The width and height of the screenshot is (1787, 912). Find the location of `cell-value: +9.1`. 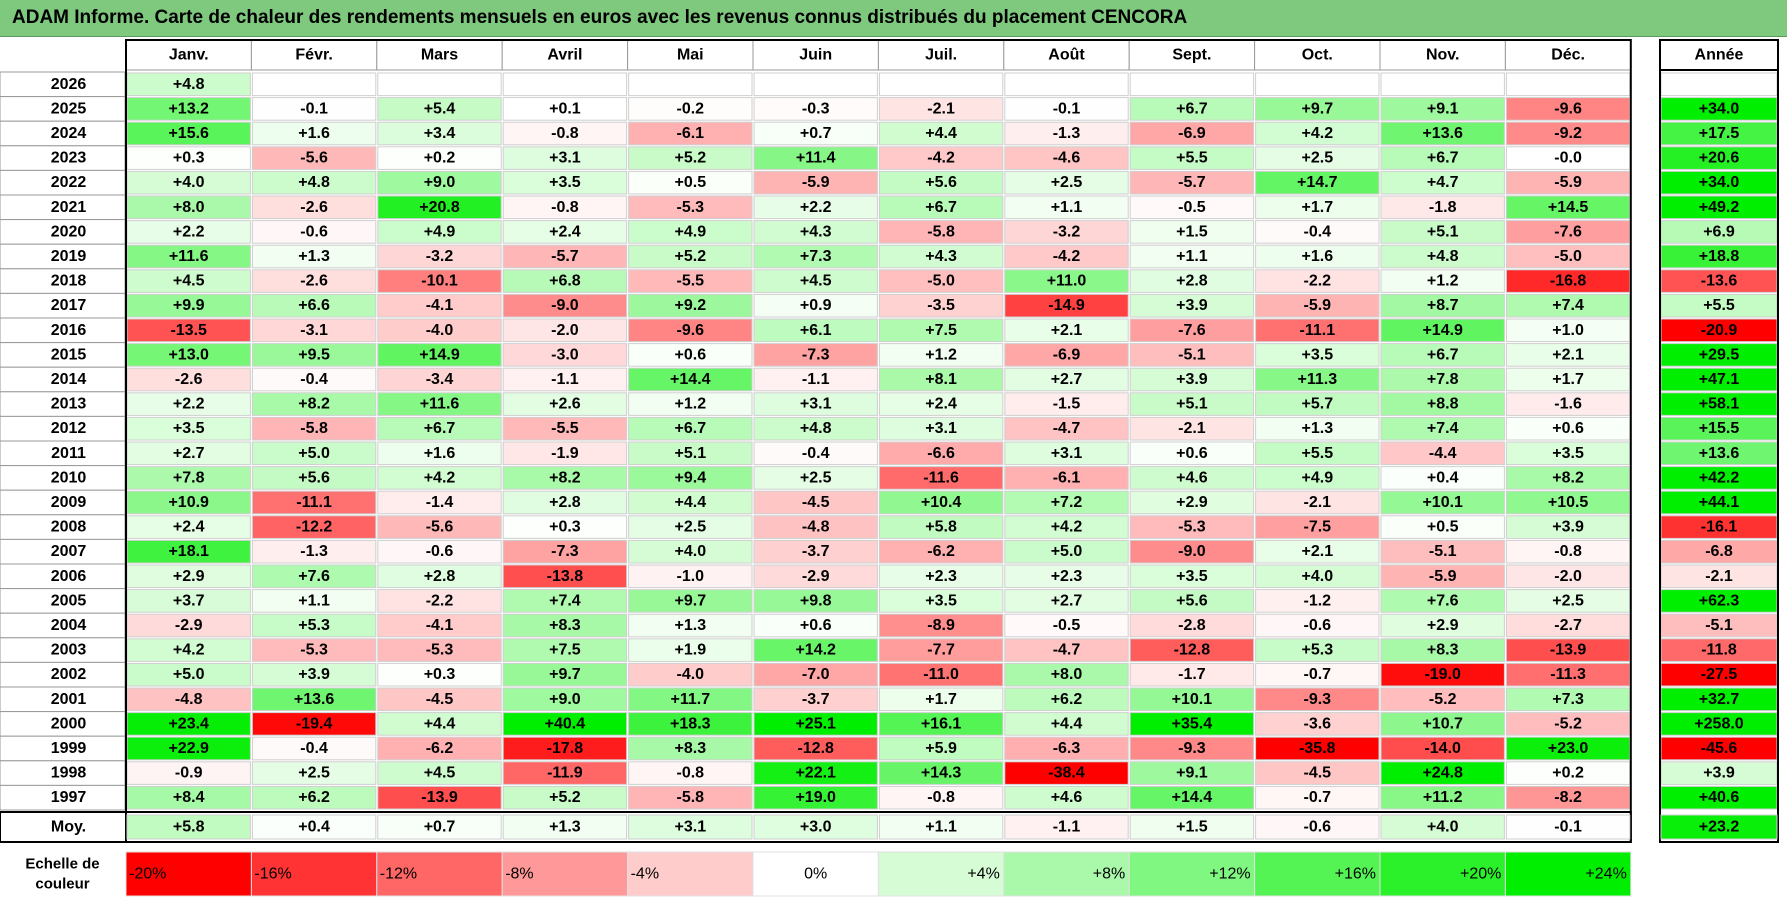

cell-value: +9.1 is located at coordinates (1192, 773).